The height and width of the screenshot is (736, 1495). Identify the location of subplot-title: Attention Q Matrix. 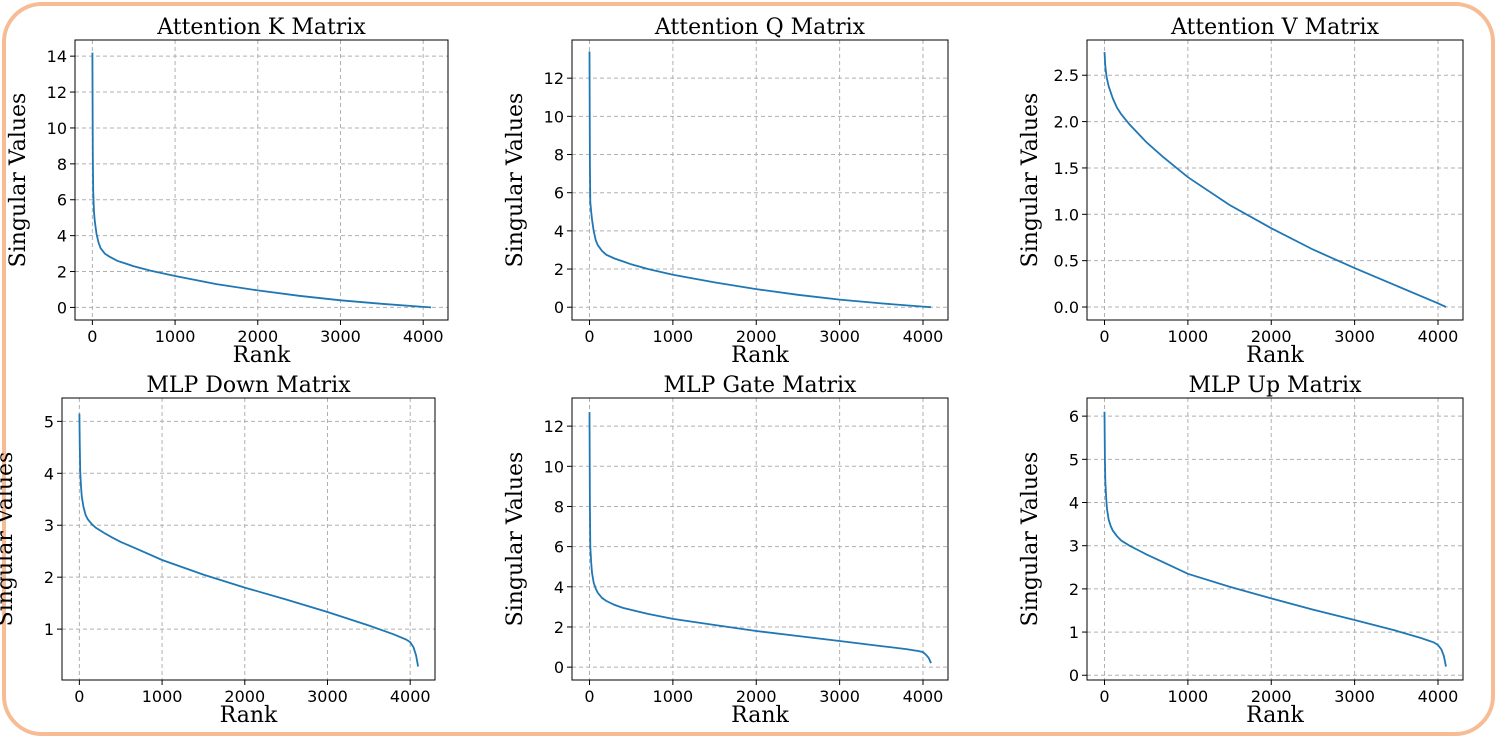
(760, 27).